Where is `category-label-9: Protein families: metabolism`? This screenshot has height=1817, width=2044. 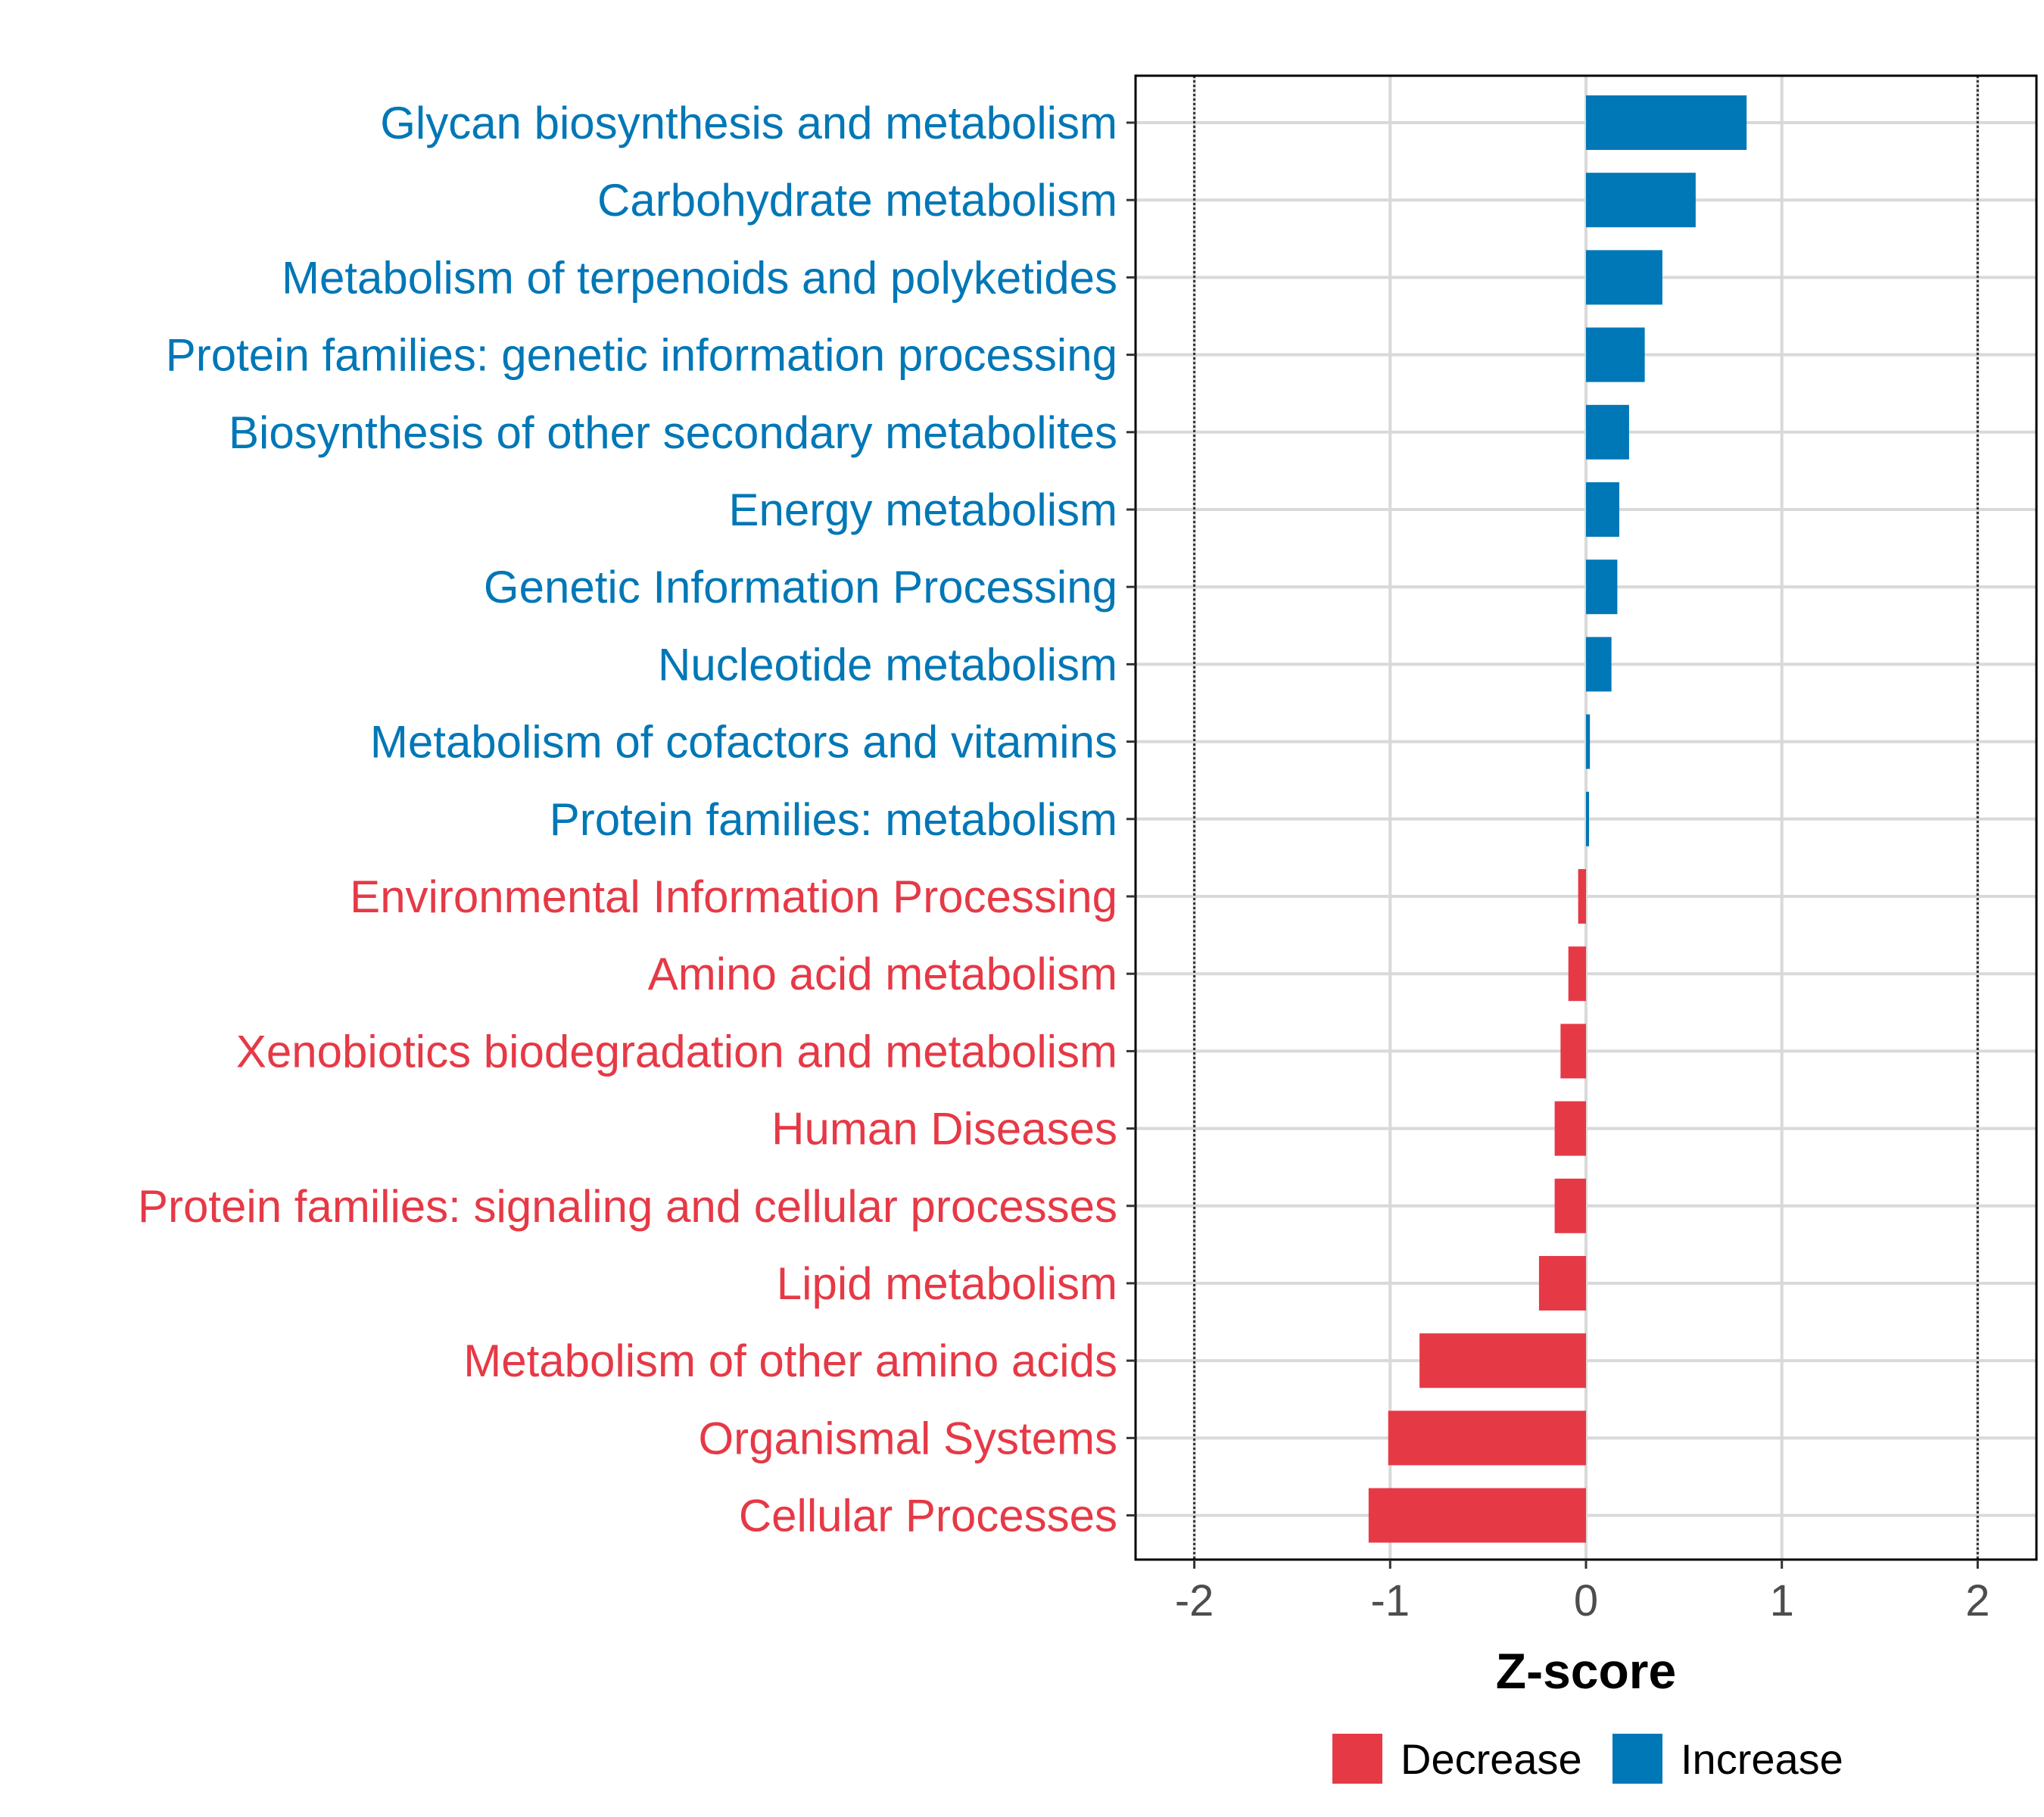
category-label-9: Protein families: metabolism is located at coordinates (833, 819).